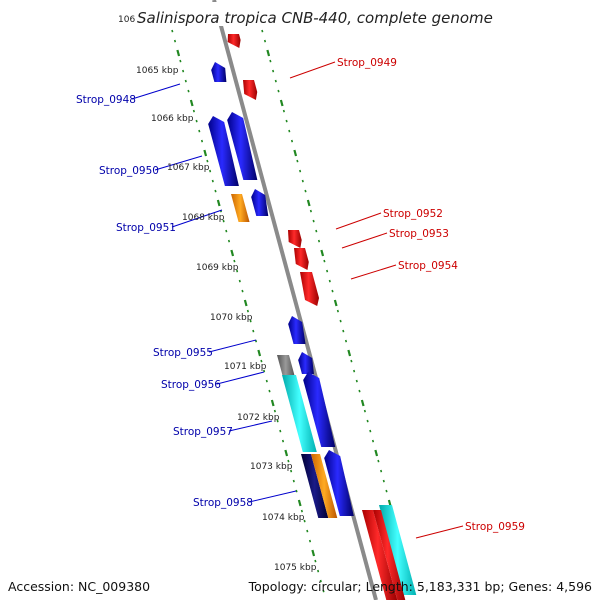 This screenshot has height=600, width=600. What do you see at coordinates (223, 151) in the screenshot?
I see `gene-strop-0950a` at bounding box center [223, 151].